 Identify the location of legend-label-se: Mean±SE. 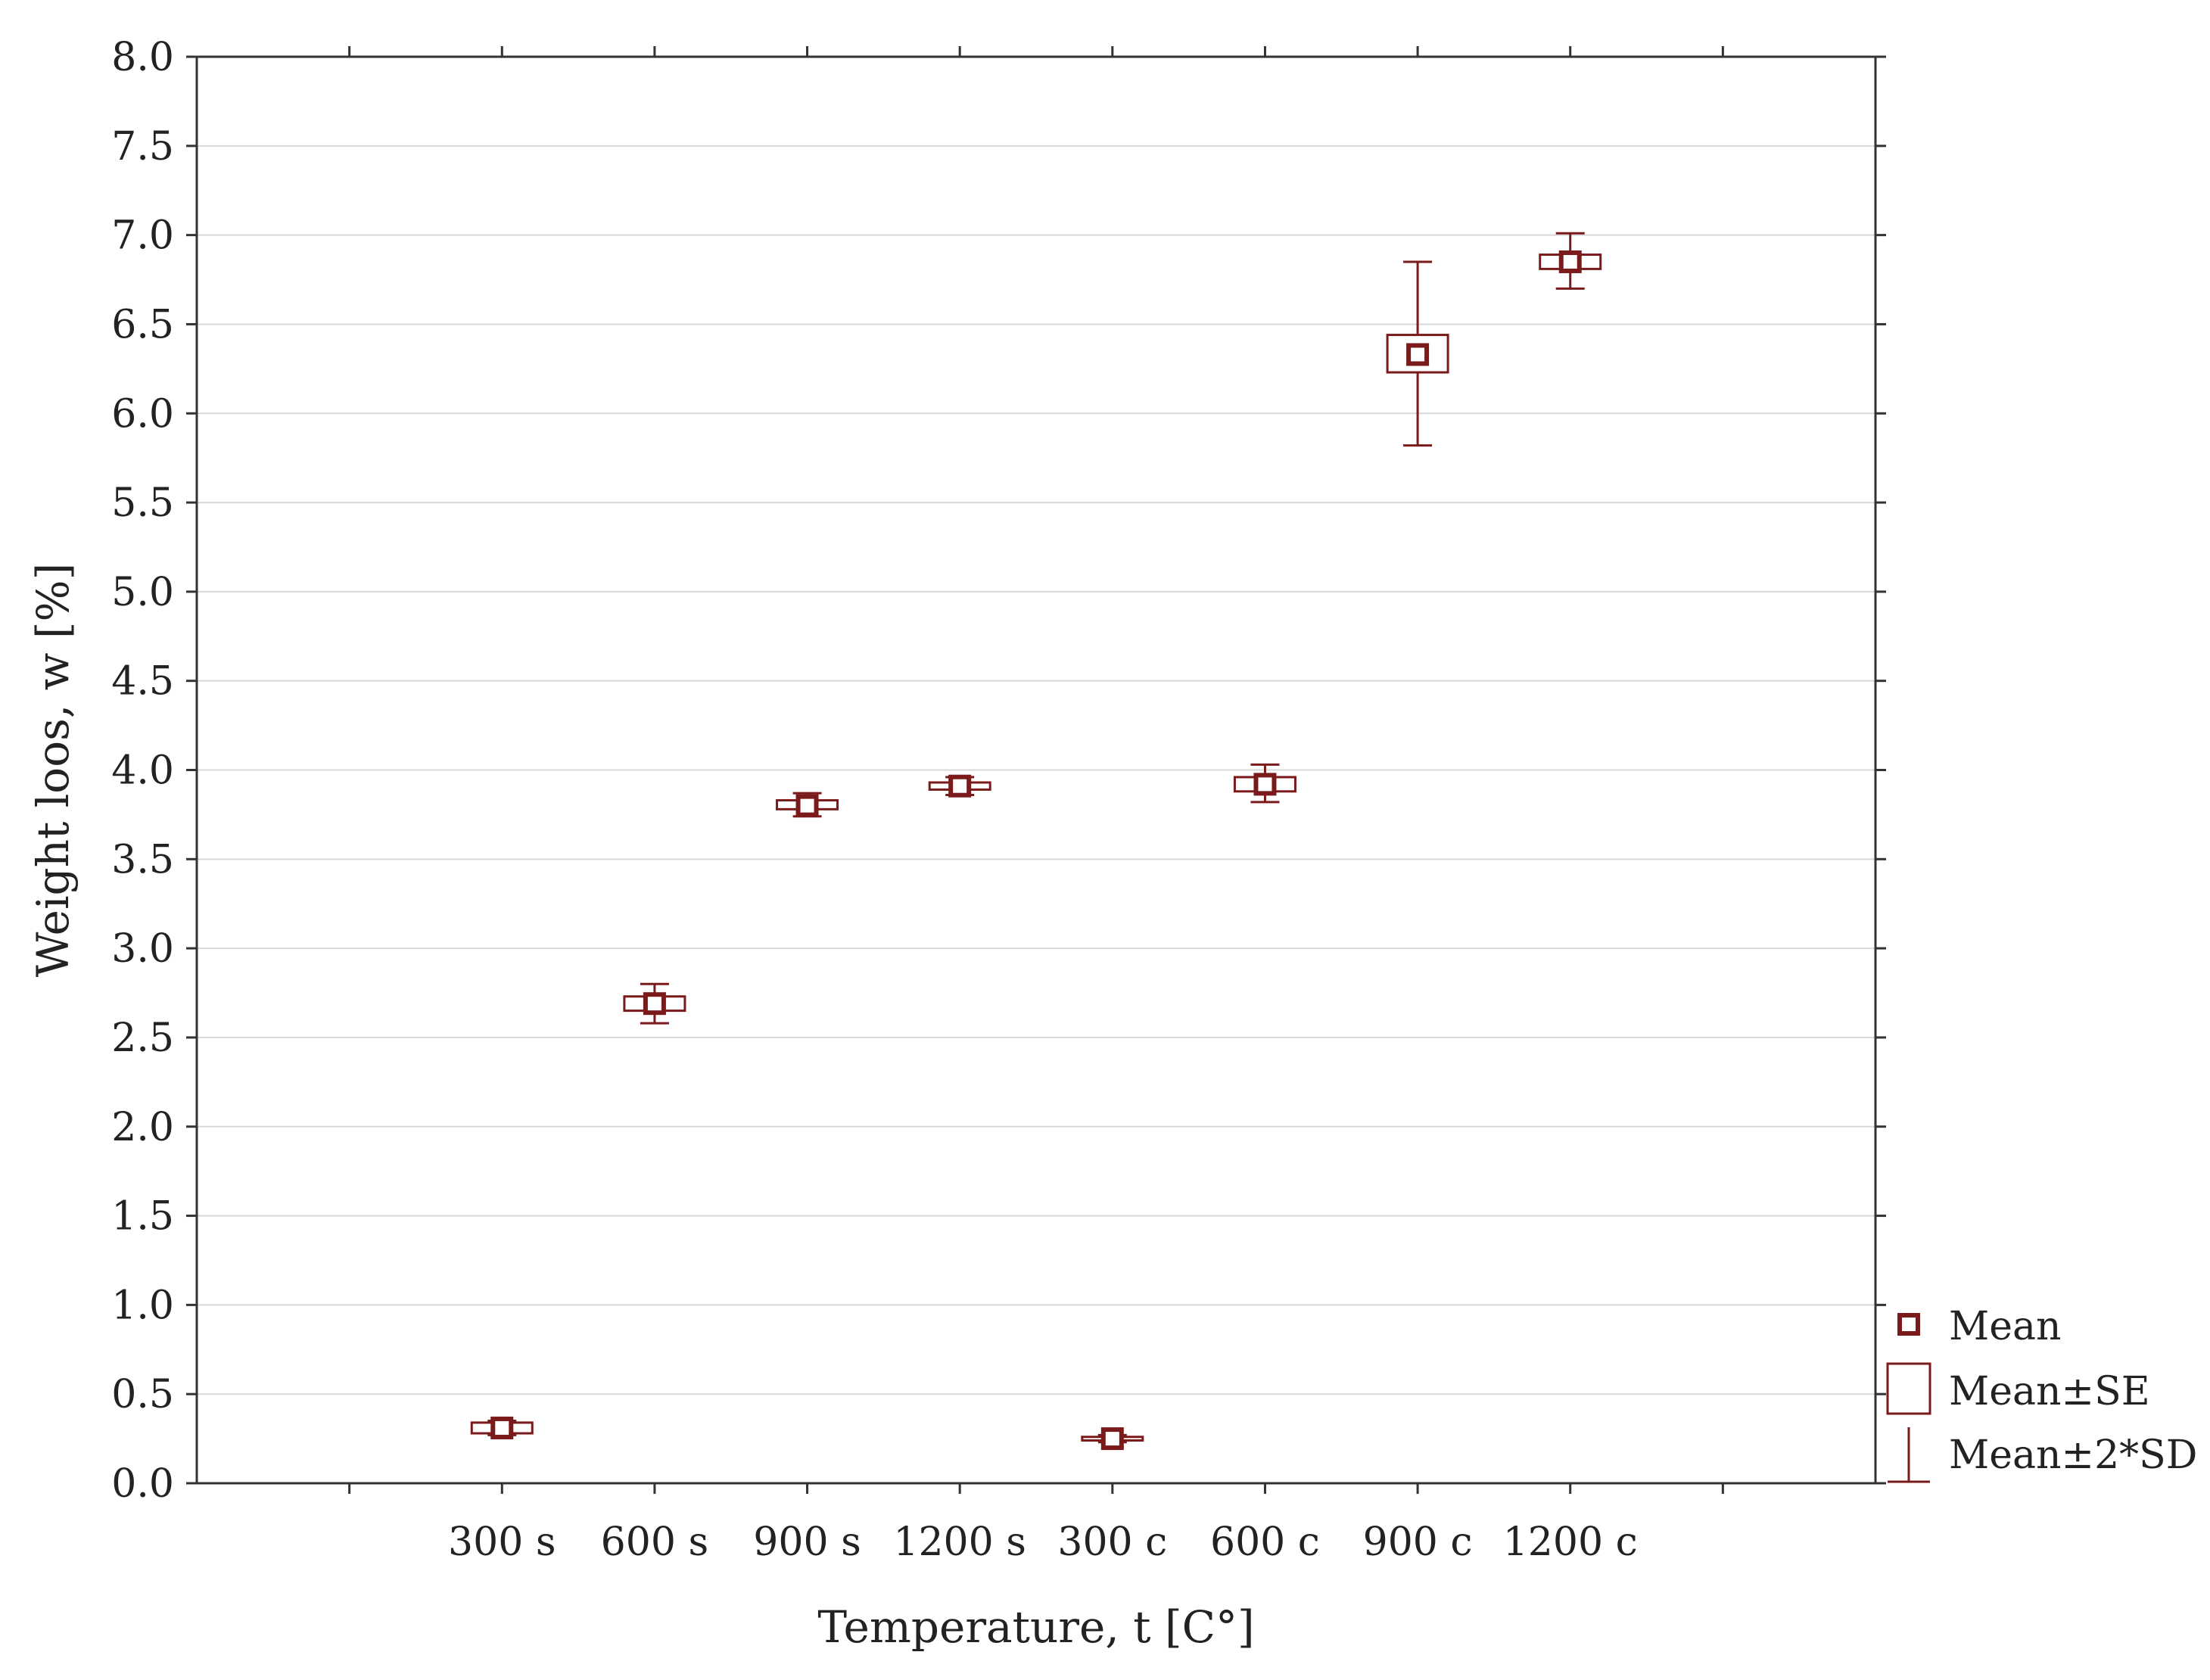
(2049, 1391).